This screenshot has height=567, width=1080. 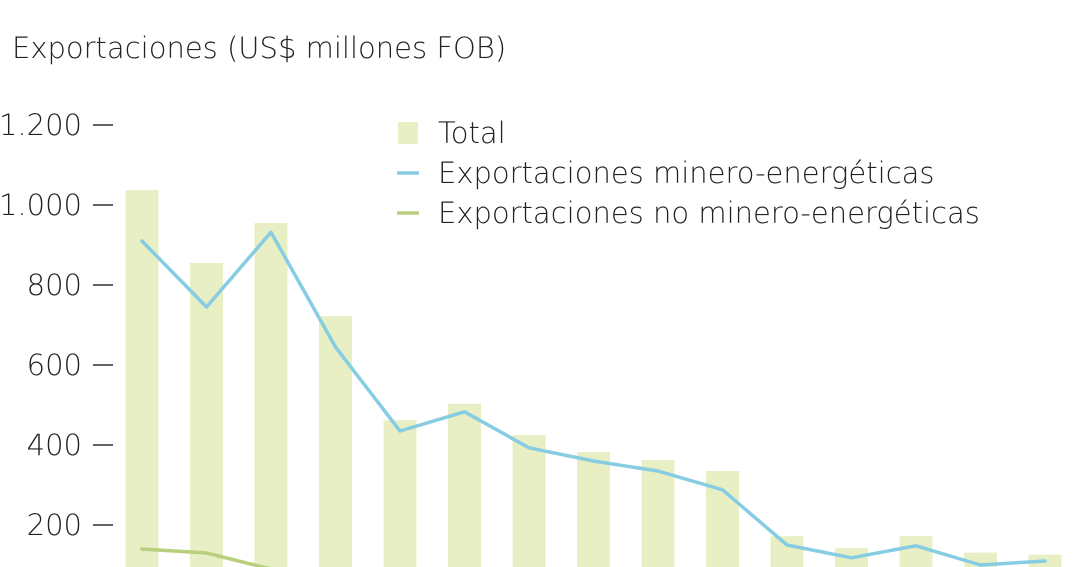 What do you see at coordinates (709, 213) in the screenshot?
I see `legend-label: Exportaciones no minero-energéticas` at bounding box center [709, 213].